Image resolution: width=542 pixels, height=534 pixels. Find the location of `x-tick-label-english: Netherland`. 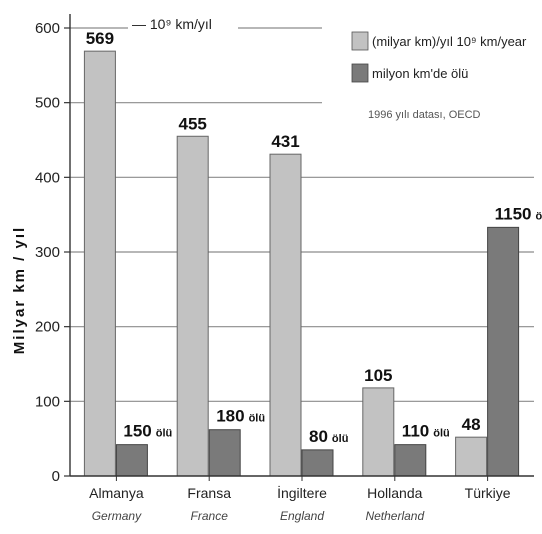

x-tick-label-english: Netherland is located at coordinates (394, 516).